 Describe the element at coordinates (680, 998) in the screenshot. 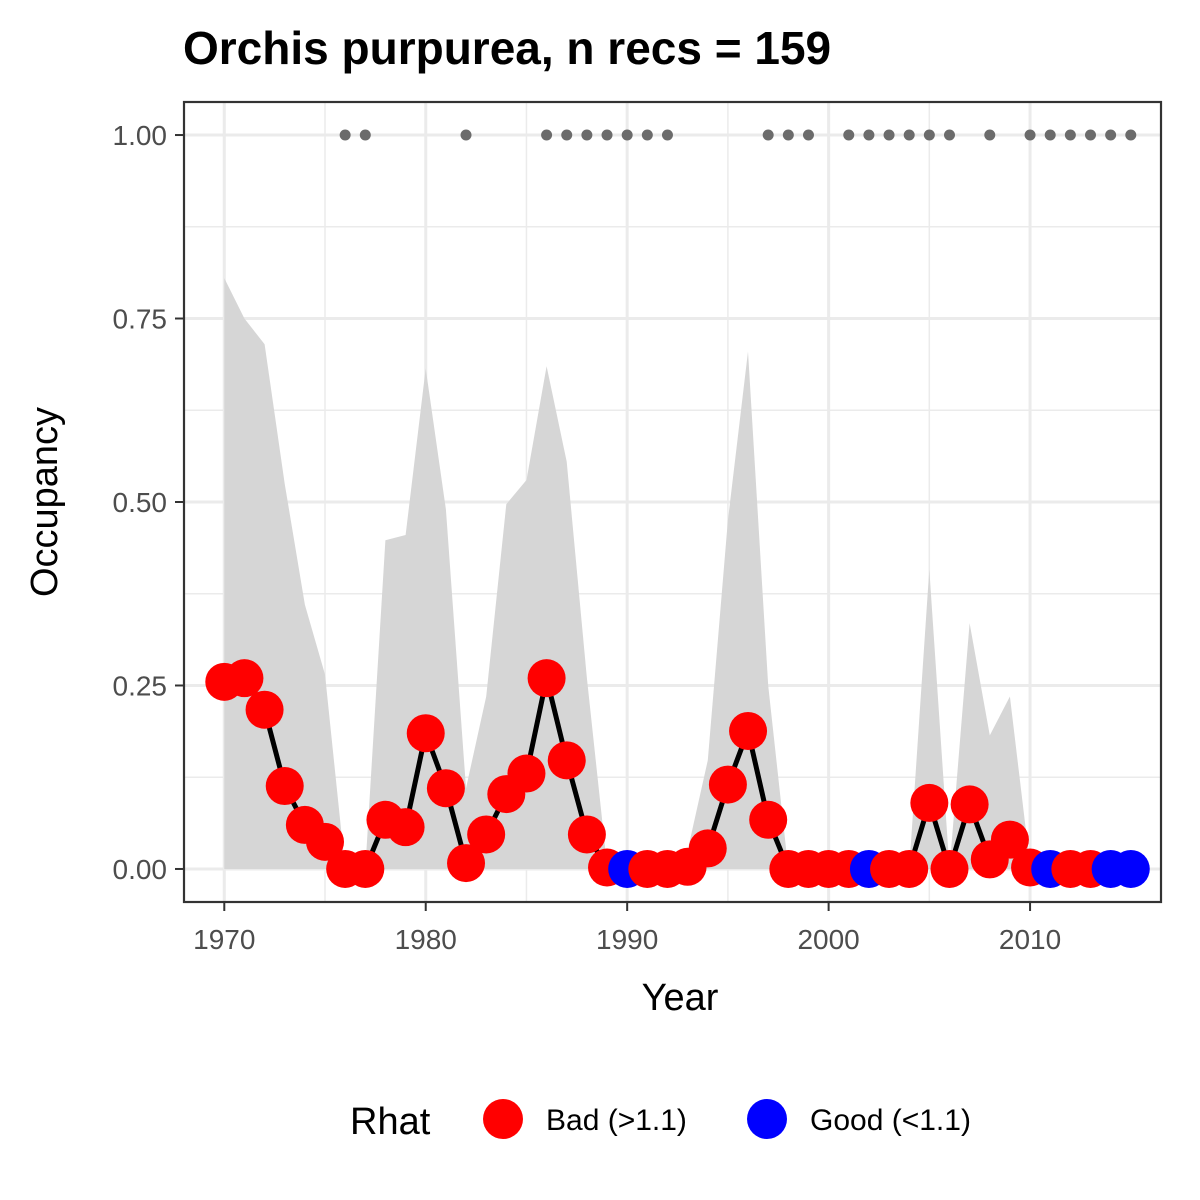

I see `x-axis-title: Year` at that location.